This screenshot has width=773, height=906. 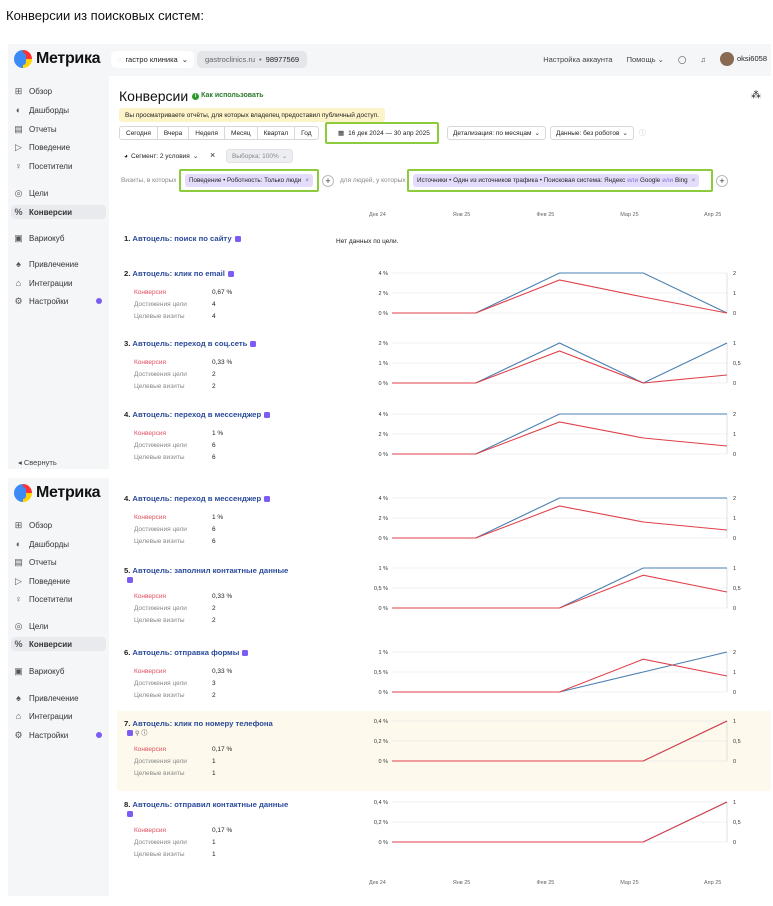 What do you see at coordinates (578, 59) in the screenshot?
I see `account-settings-link: Настройка аккаунта` at bounding box center [578, 59].